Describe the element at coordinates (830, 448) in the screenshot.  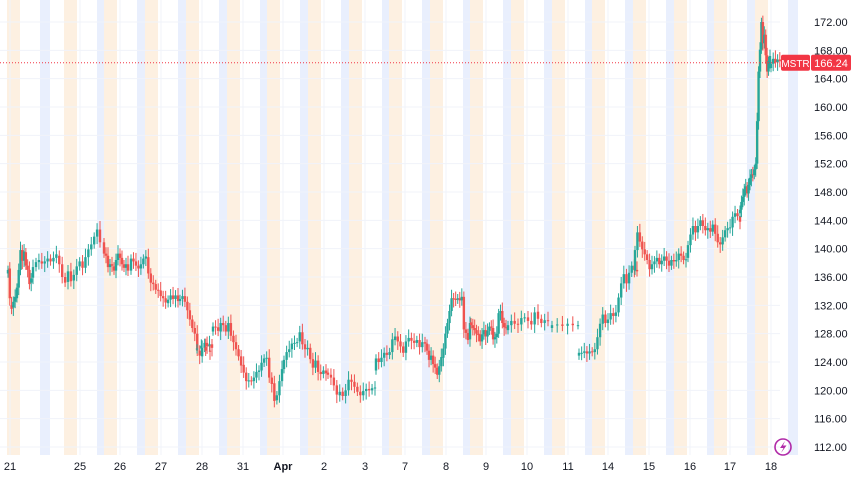
I see `y-tick-label: 112.00` at that location.